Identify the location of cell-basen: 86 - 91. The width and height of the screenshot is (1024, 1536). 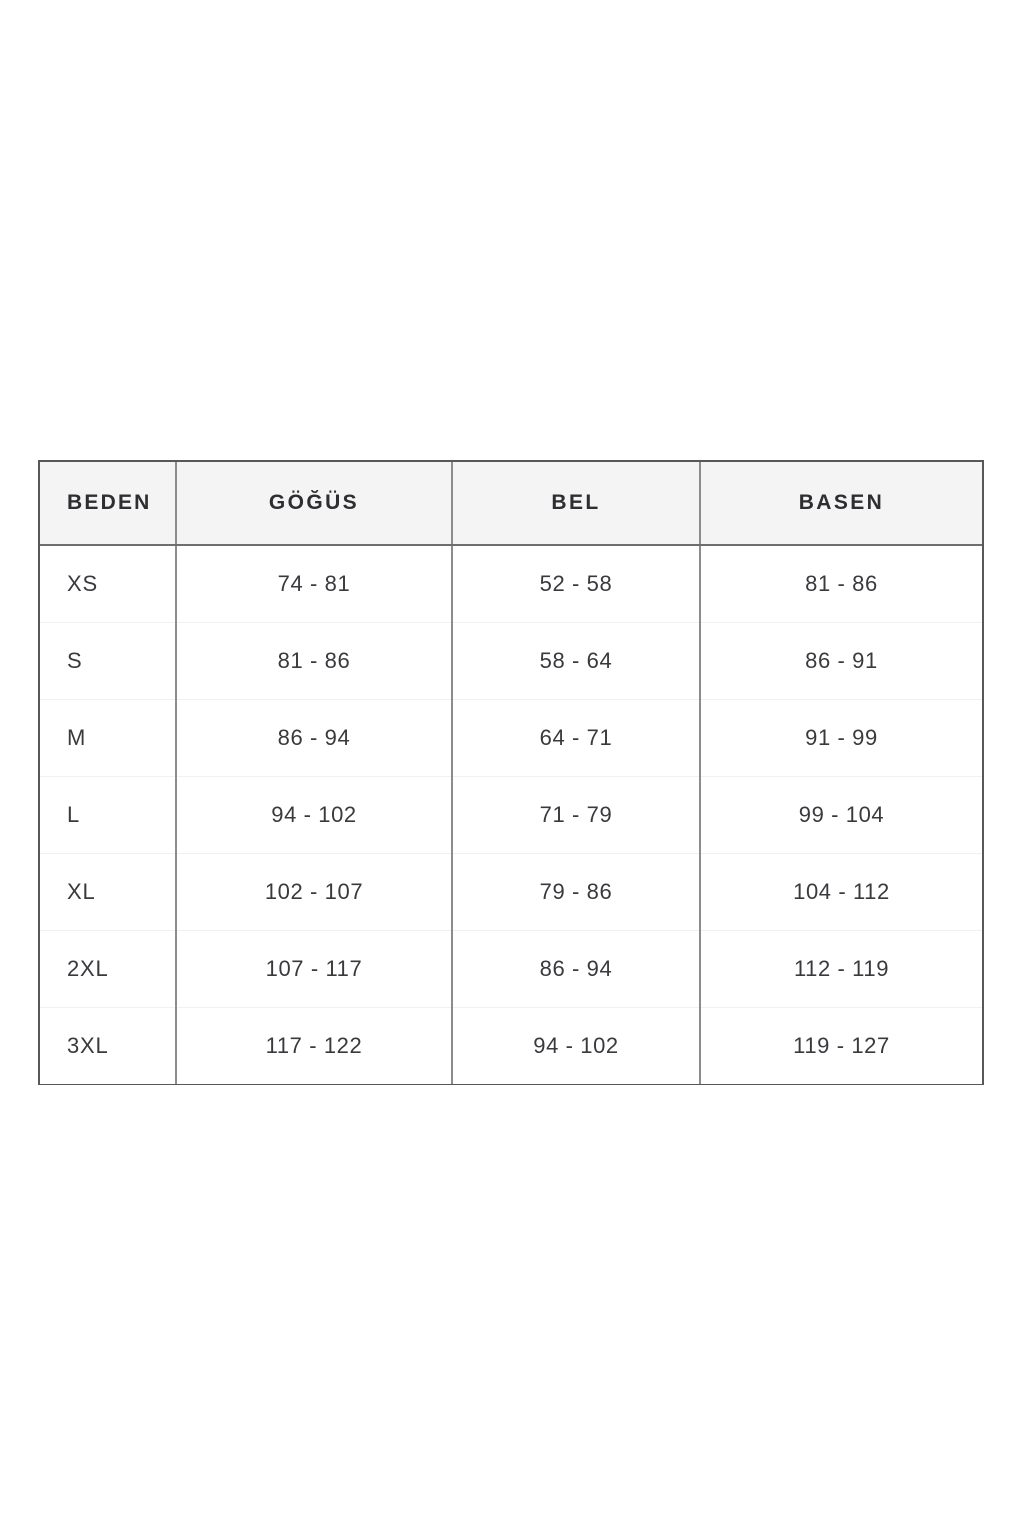
(841, 661).